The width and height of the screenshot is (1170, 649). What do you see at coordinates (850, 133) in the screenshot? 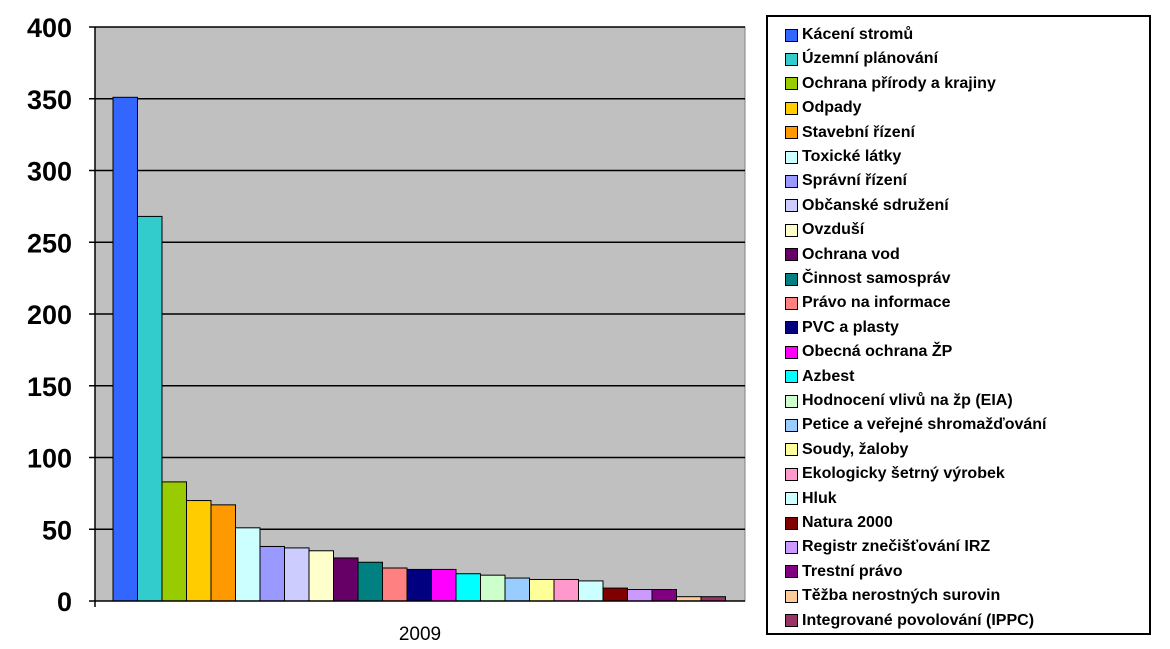
I see `legend-item: Stavební řízení` at bounding box center [850, 133].